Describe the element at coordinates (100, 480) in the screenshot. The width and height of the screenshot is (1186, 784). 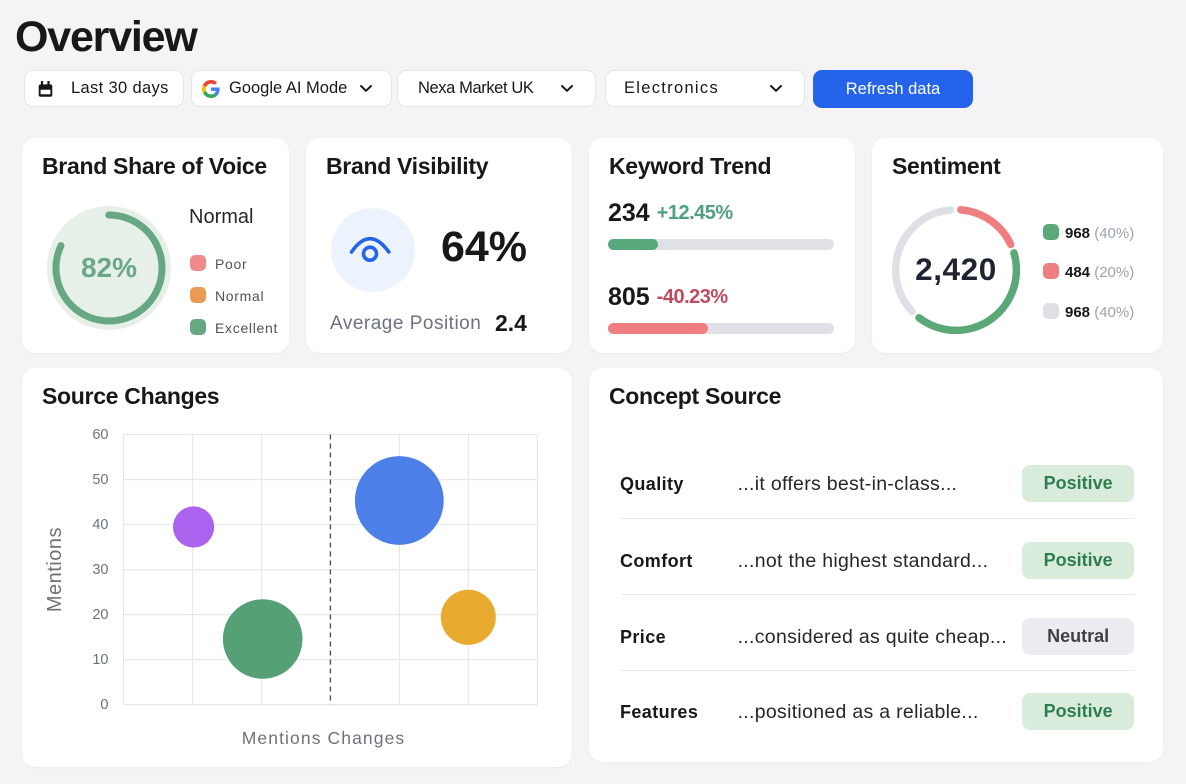
I see `svg-text: 50` at that location.